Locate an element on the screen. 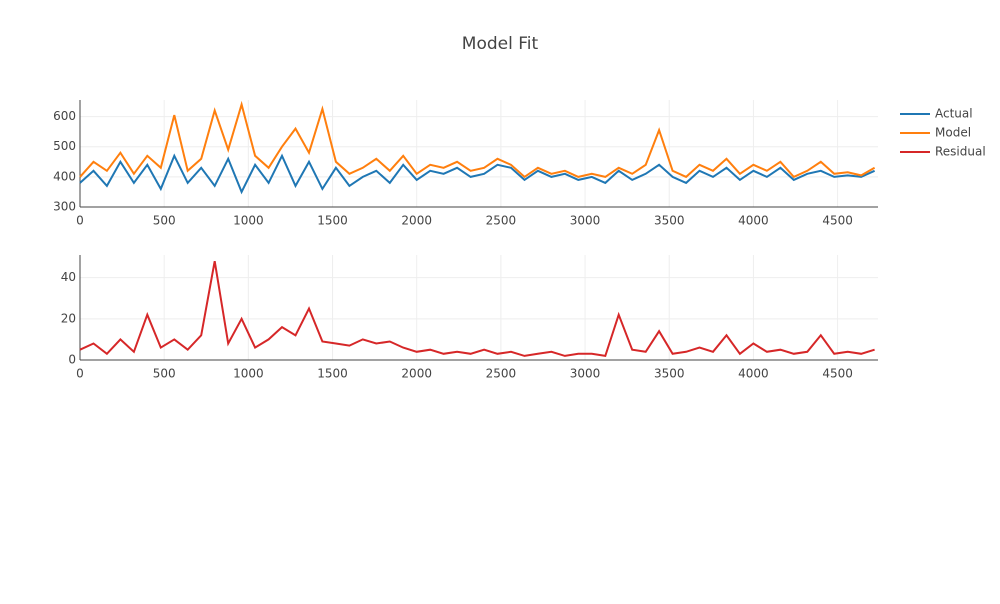  chart-title: Model Fit is located at coordinates (500, 44).